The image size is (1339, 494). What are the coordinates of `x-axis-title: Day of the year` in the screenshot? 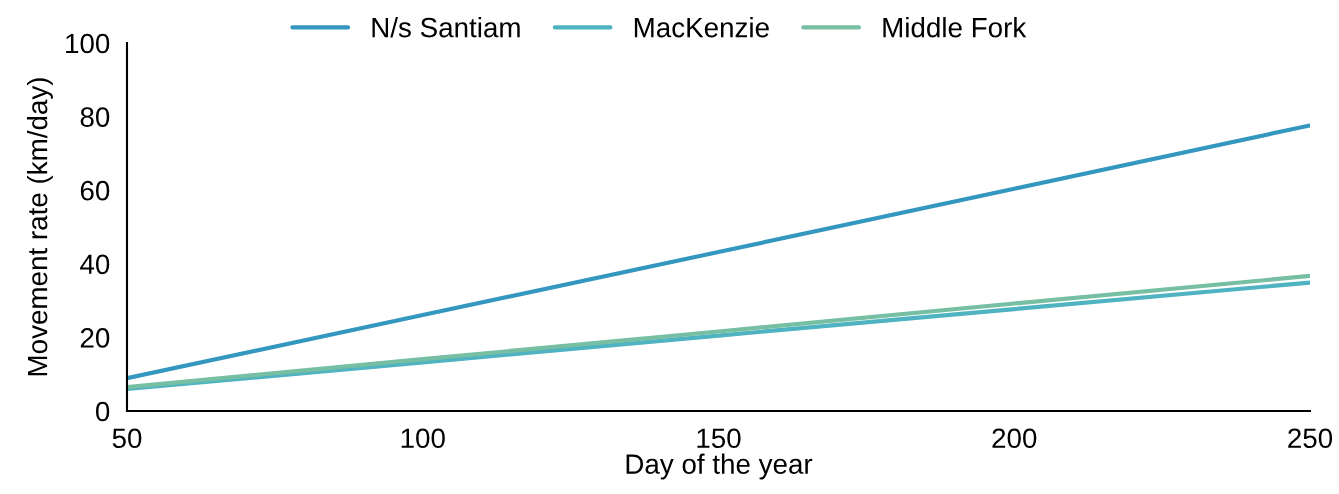 It's located at (719, 466).